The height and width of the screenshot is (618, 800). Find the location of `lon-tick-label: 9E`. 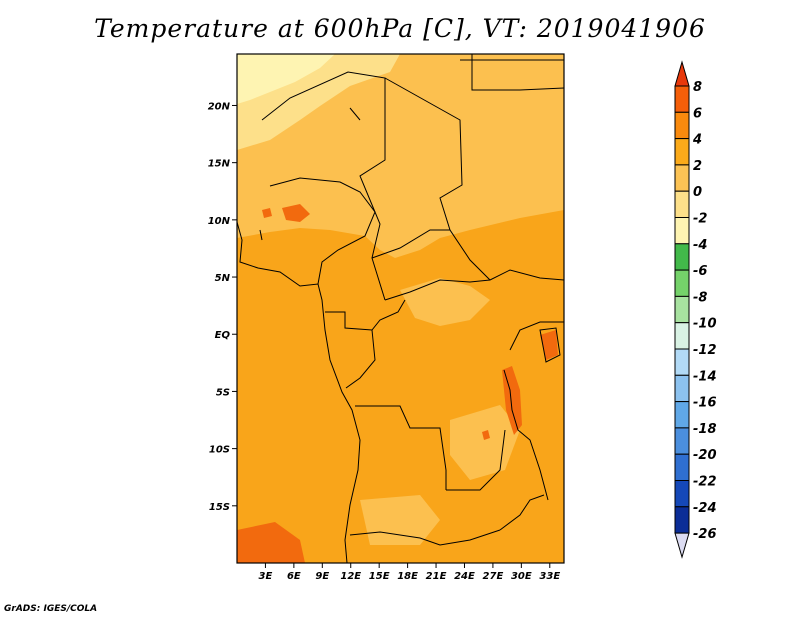

lon-tick-label: 9E is located at coordinates (322, 576).